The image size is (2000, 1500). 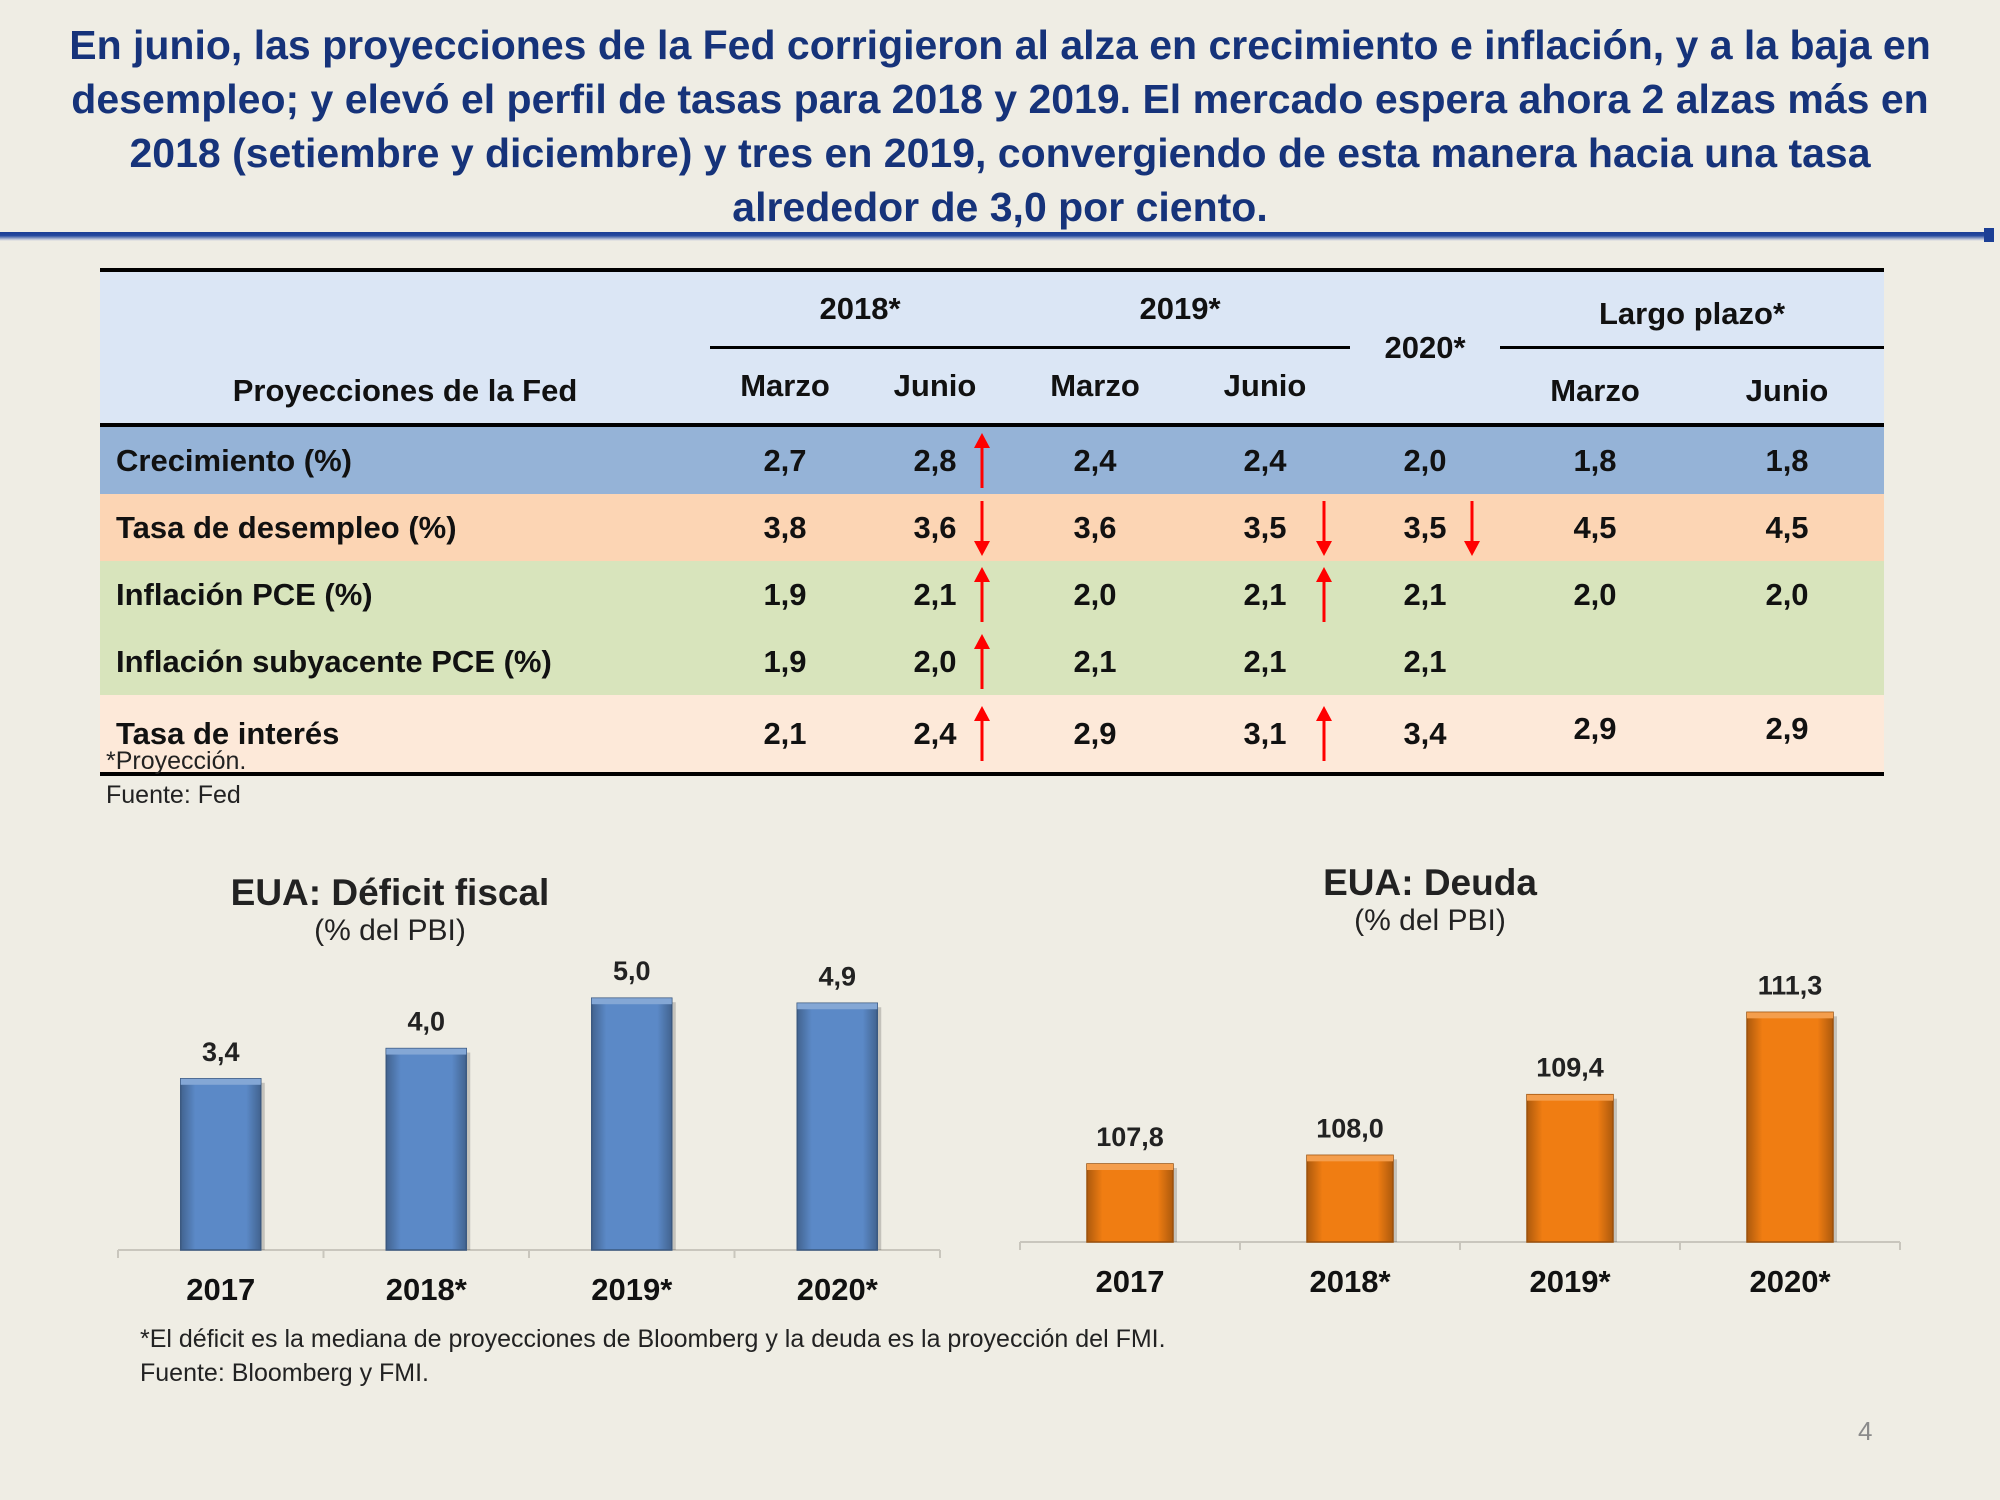 What do you see at coordinates (405, 347) in the screenshot?
I see `row-header: Proyecciones de la Fed` at bounding box center [405, 347].